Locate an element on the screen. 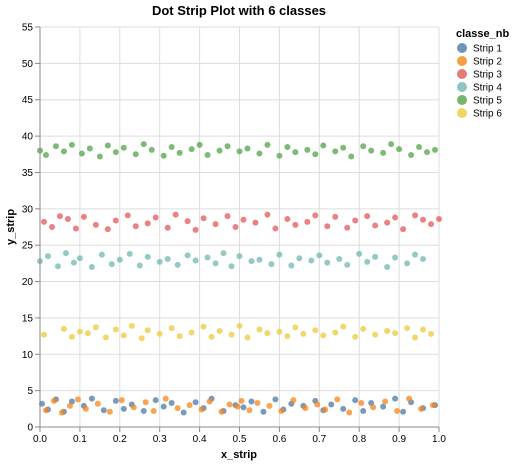  x-tick-label: 0.9 is located at coordinates (399, 439).